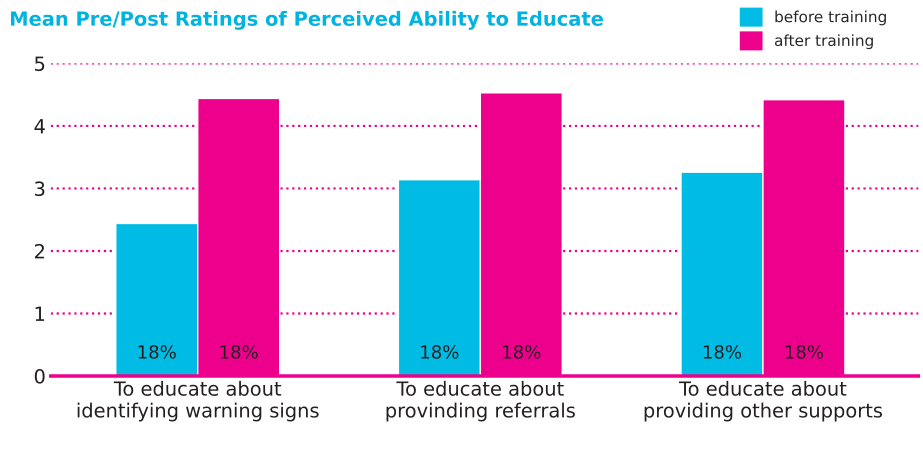 The image size is (923, 453). Describe the element at coordinates (198, 401) in the screenshot. I see `x-tick-label: To educate about identifying warning signs` at that location.